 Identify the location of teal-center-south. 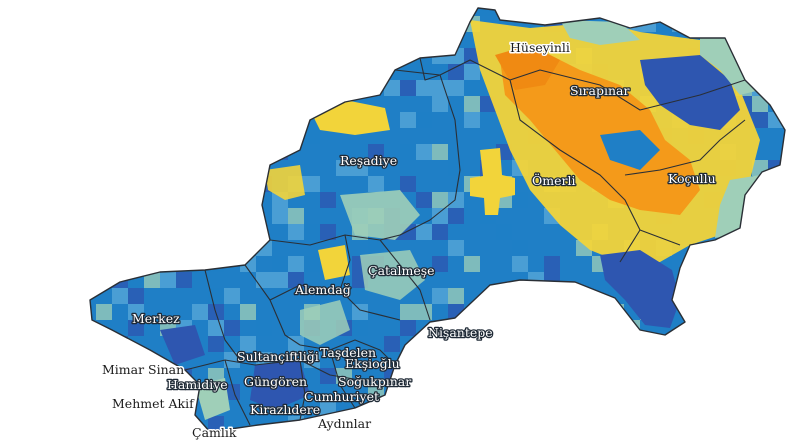
(325, 322).